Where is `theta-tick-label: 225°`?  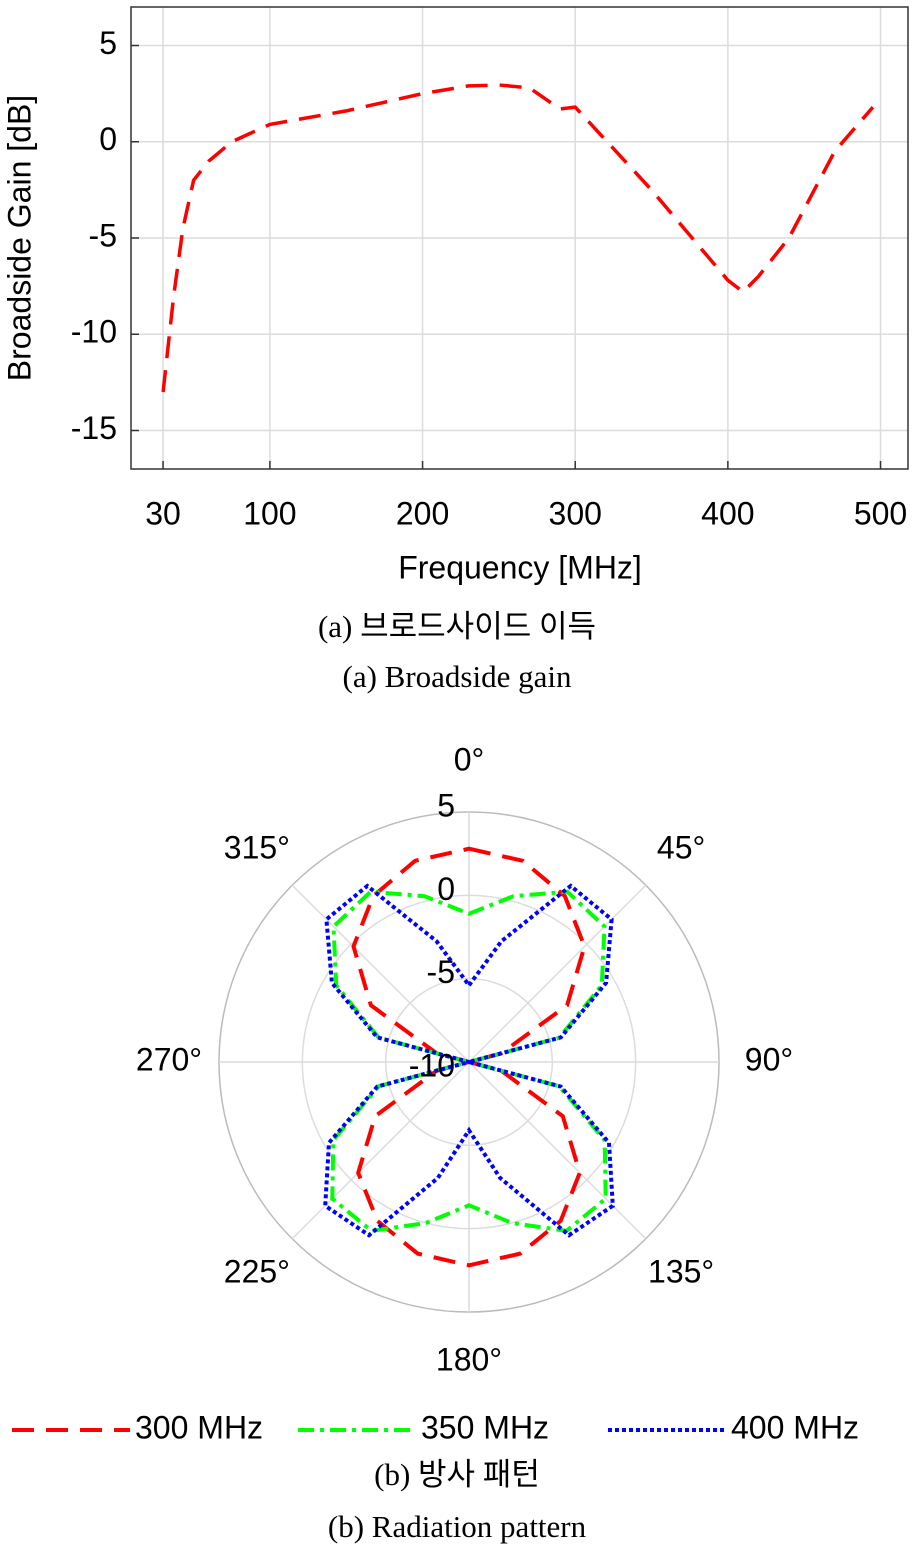 theta-tick-label: 225° is located at coordinates (257, 1272).